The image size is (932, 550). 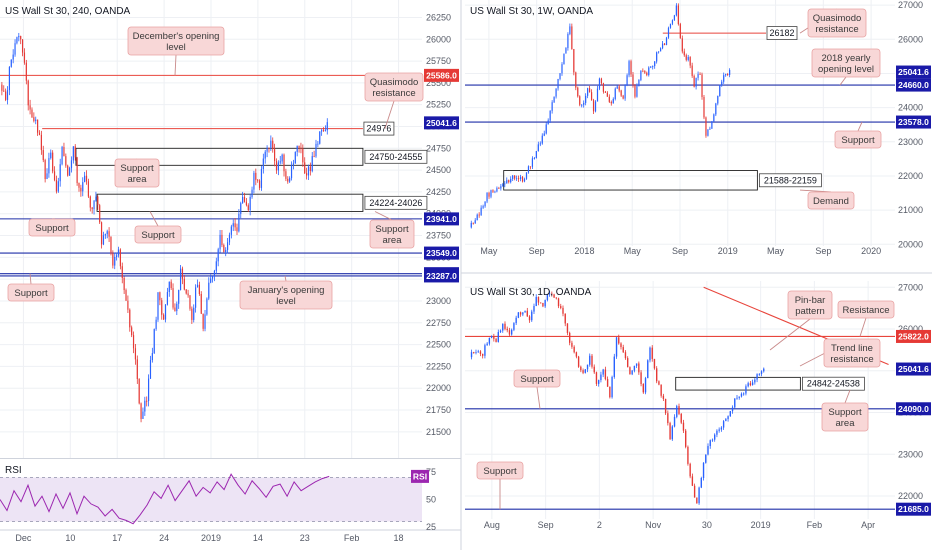 I want to click on x-tick-label: 2019, so click(x=211, y=538).